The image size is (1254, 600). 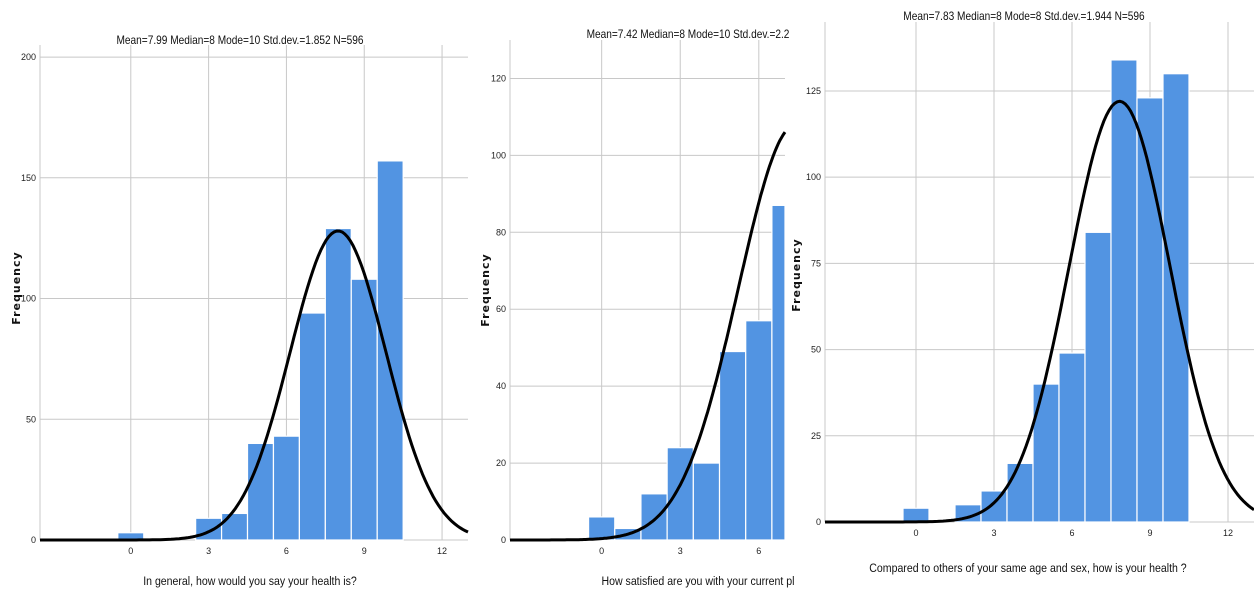 What do you see at coordinates (498, 78) in the screenshot?
I see `y-tick-label: 120` at bounding box center [498, 78].